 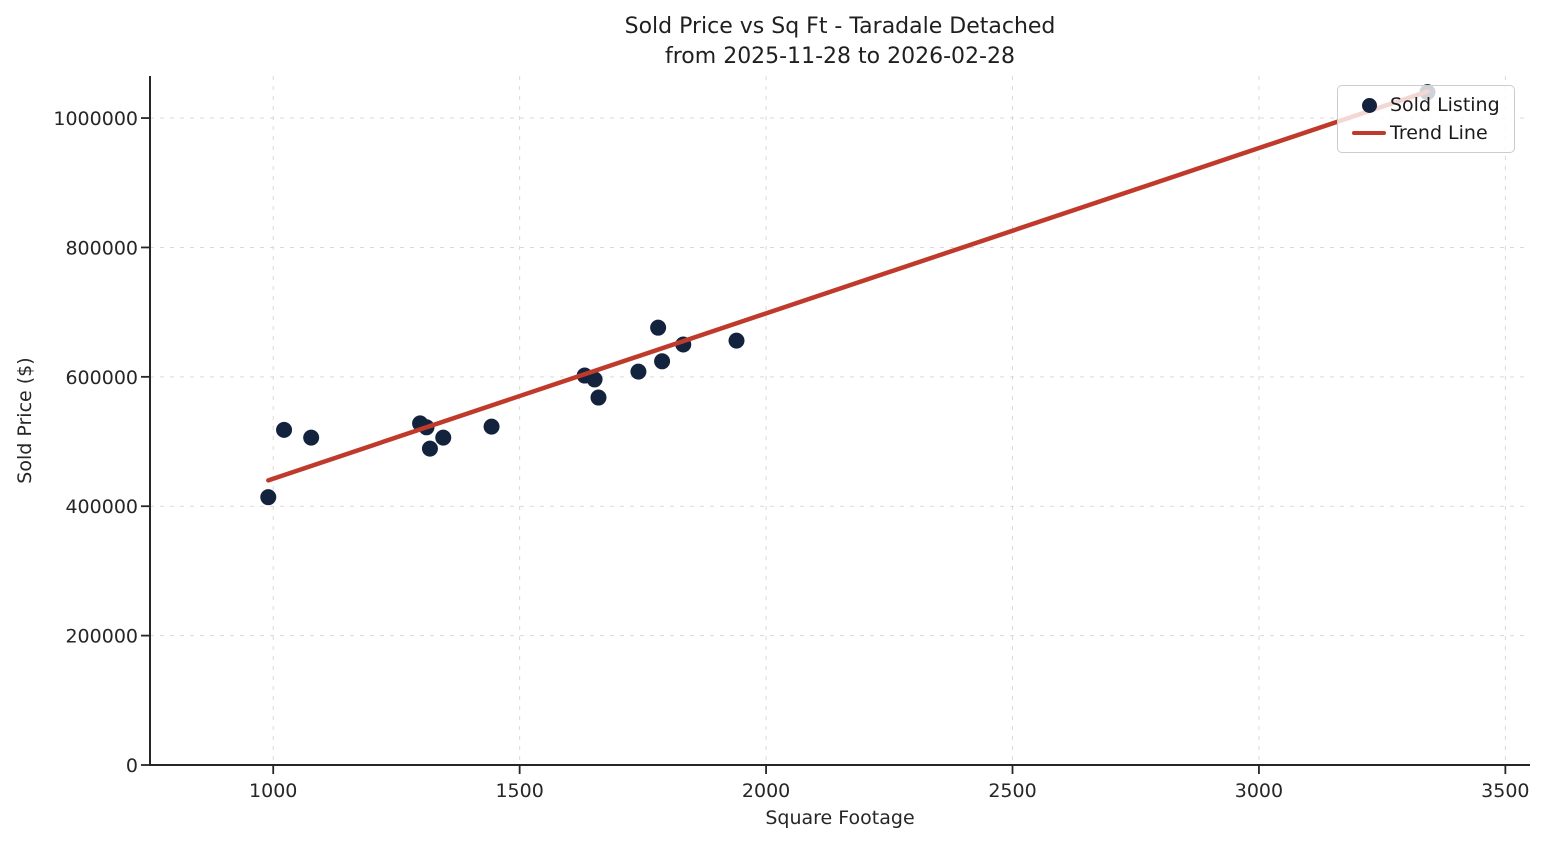 I want to click on y-tick-label: 600000, so click(x=101, y=378).